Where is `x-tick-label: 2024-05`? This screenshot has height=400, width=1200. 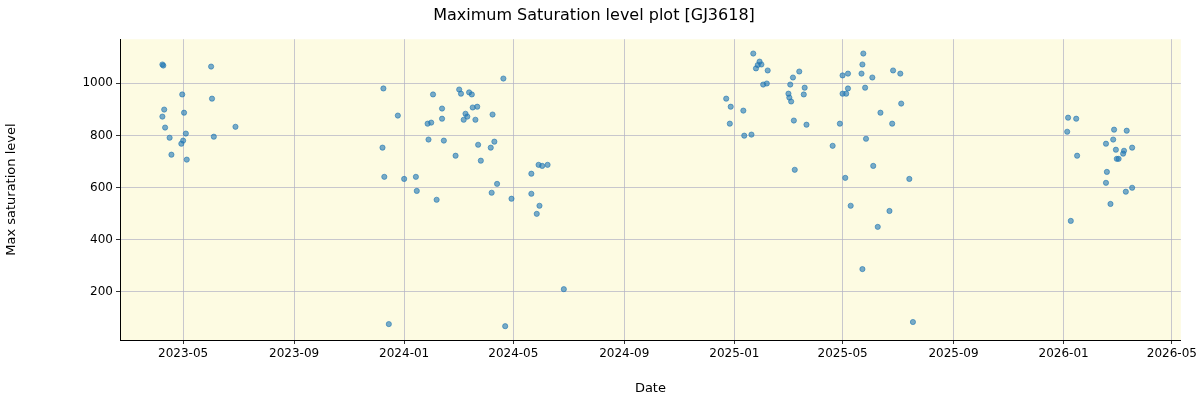
x-tick-label: 2024-05 is located at coordinates (513, 353).